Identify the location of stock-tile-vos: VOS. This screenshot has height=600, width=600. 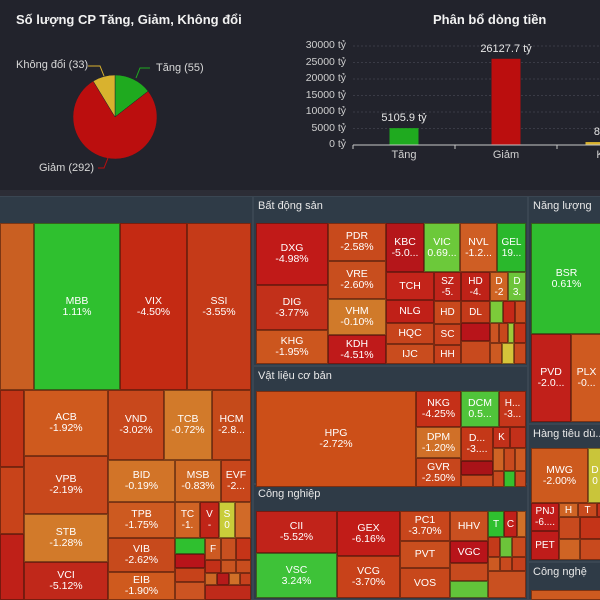
(425, 583).